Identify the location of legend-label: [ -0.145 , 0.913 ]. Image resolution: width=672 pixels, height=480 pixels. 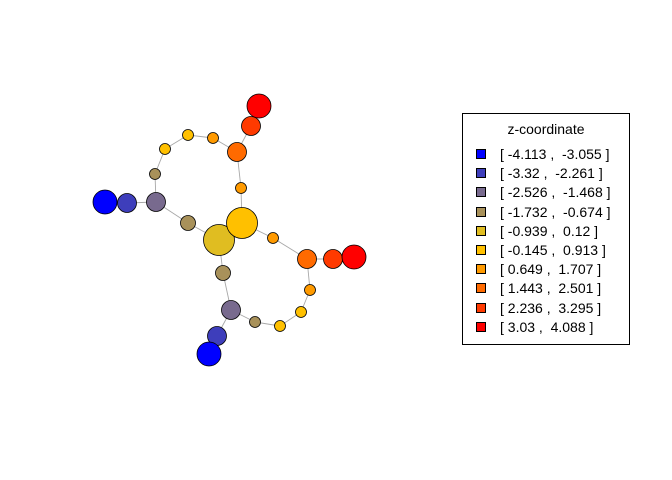
(553, 250).